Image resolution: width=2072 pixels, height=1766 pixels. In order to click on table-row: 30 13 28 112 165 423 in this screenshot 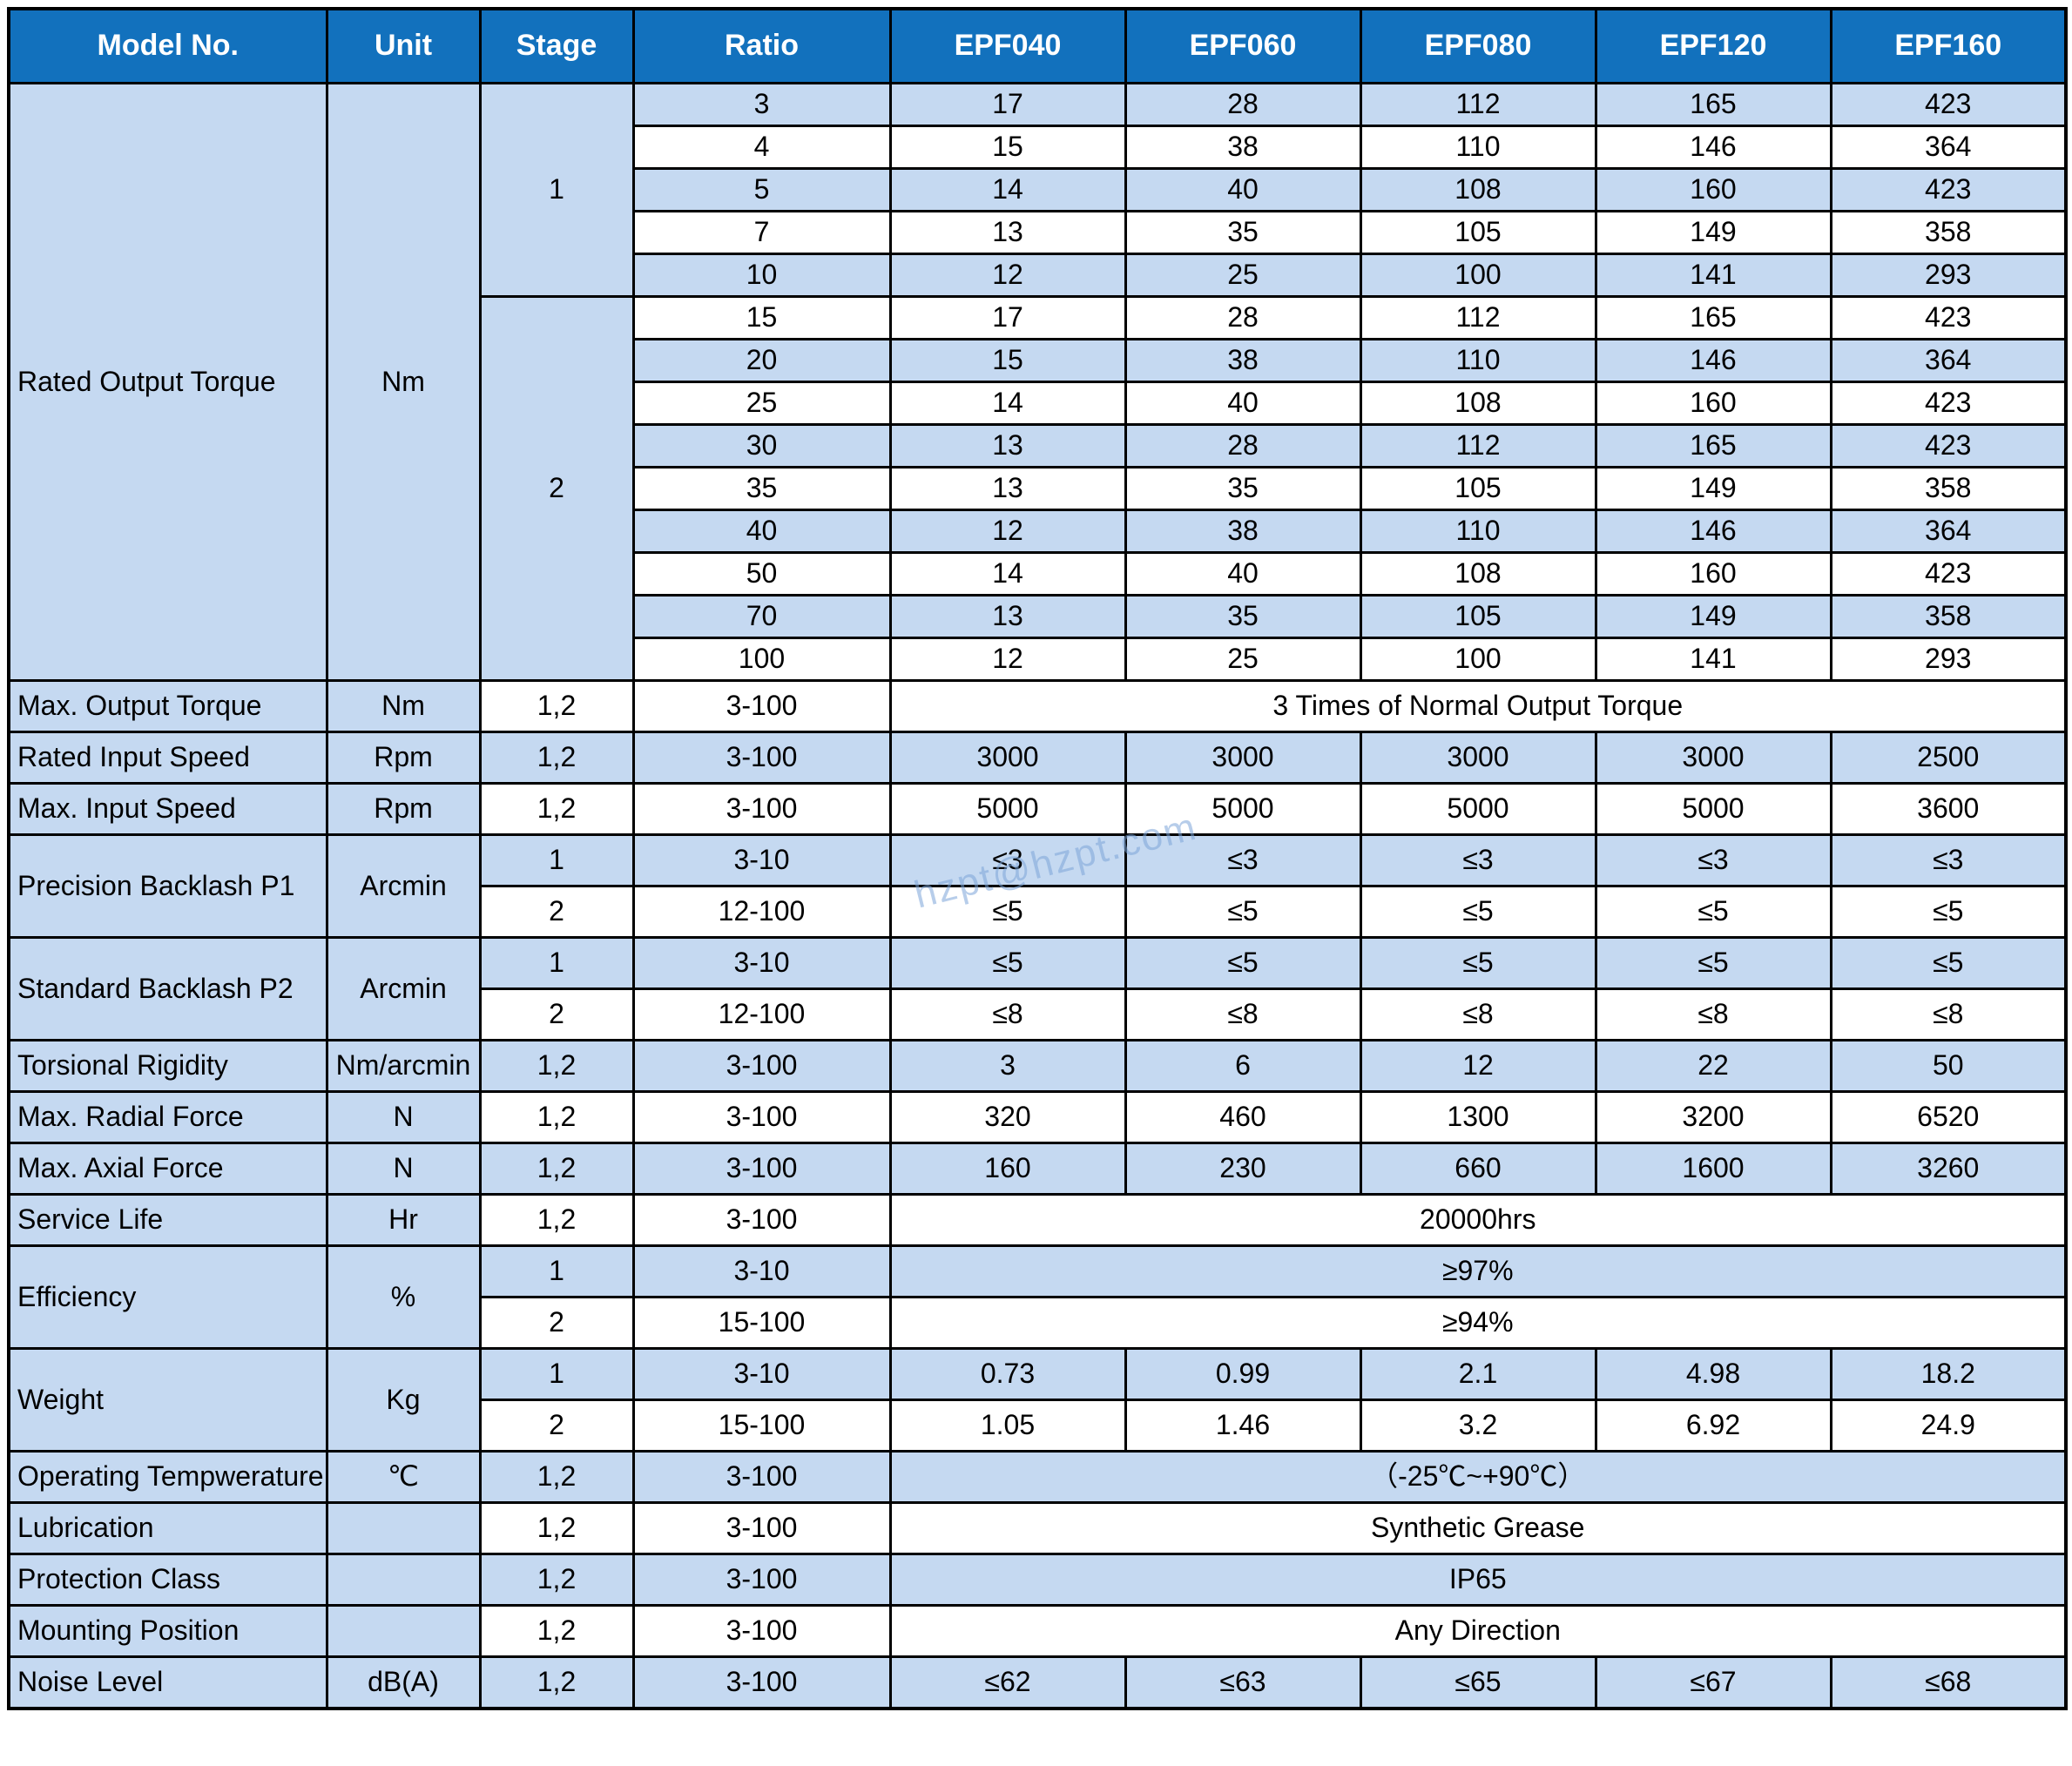, I will do `click(1038, 446)`.